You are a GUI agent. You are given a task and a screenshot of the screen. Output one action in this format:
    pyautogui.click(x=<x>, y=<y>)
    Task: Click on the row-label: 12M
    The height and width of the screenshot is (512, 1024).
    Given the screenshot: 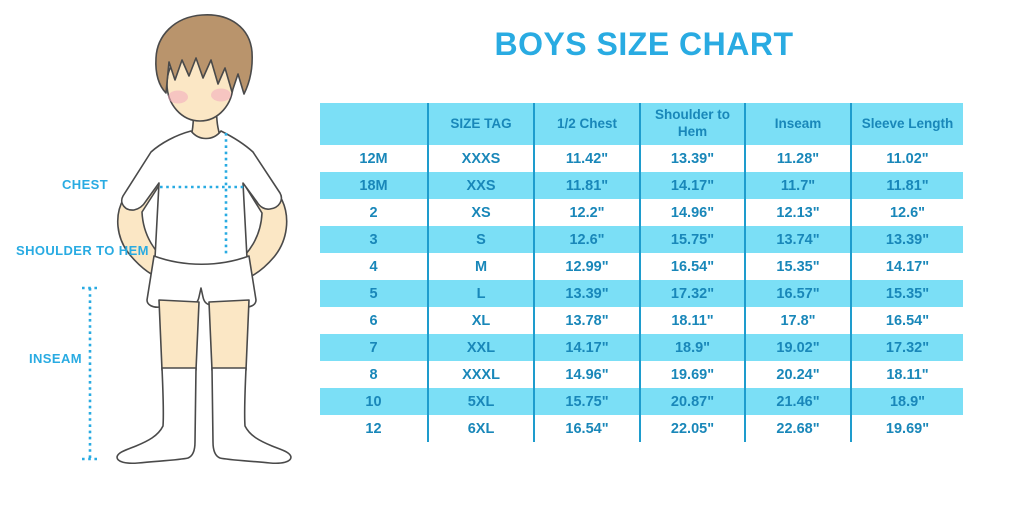 What is the action you would take?
    pyautogui.click(x=373, y=158)
    